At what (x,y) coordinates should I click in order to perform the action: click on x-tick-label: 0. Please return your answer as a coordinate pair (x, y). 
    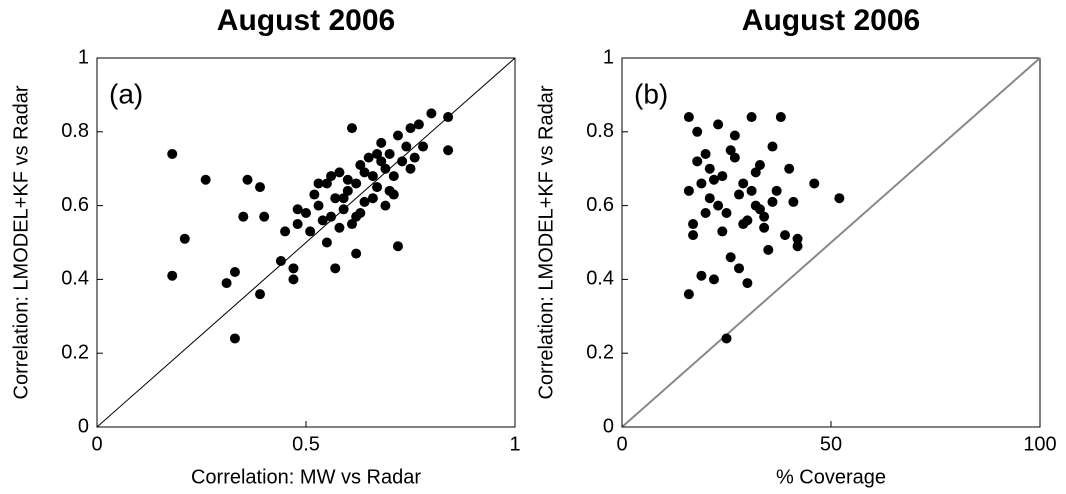
    Looking at the image, I should click on (96, 444).